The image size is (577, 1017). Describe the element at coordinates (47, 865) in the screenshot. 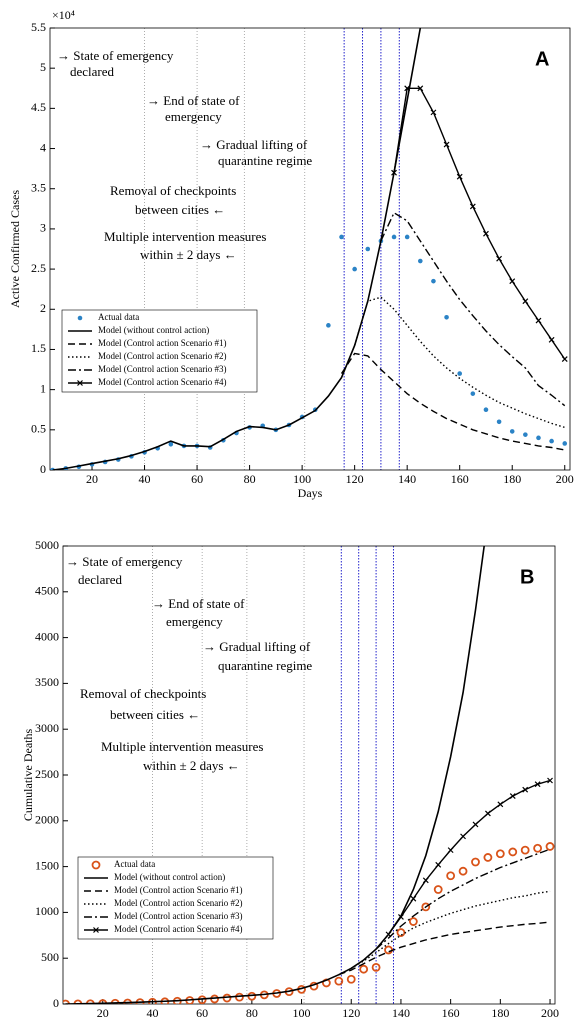

I see `y-tick-label: 1500` at that location.